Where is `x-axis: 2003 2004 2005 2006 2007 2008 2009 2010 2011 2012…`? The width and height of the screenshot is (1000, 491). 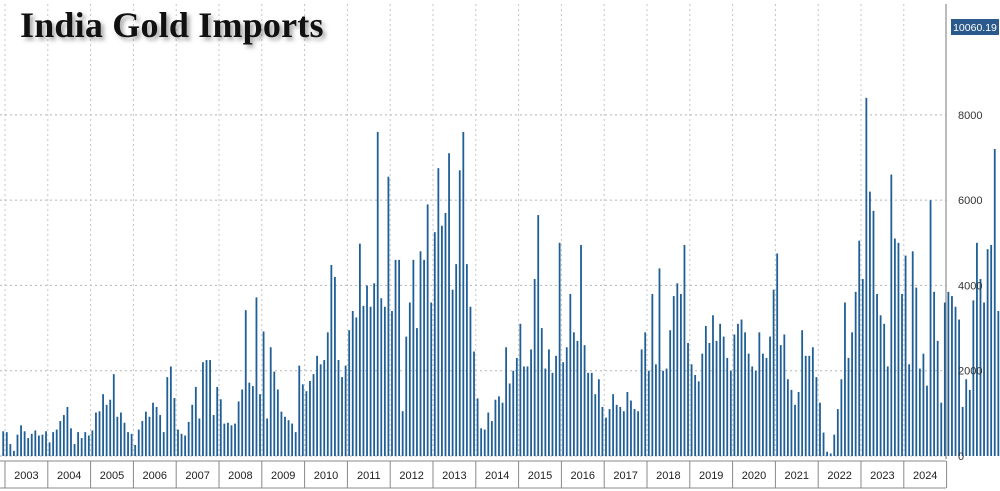 x-axis: 2003 2004 2005 2006 2007 2008 2009 2010 2011 2012… is located at coordinates (474, 474).